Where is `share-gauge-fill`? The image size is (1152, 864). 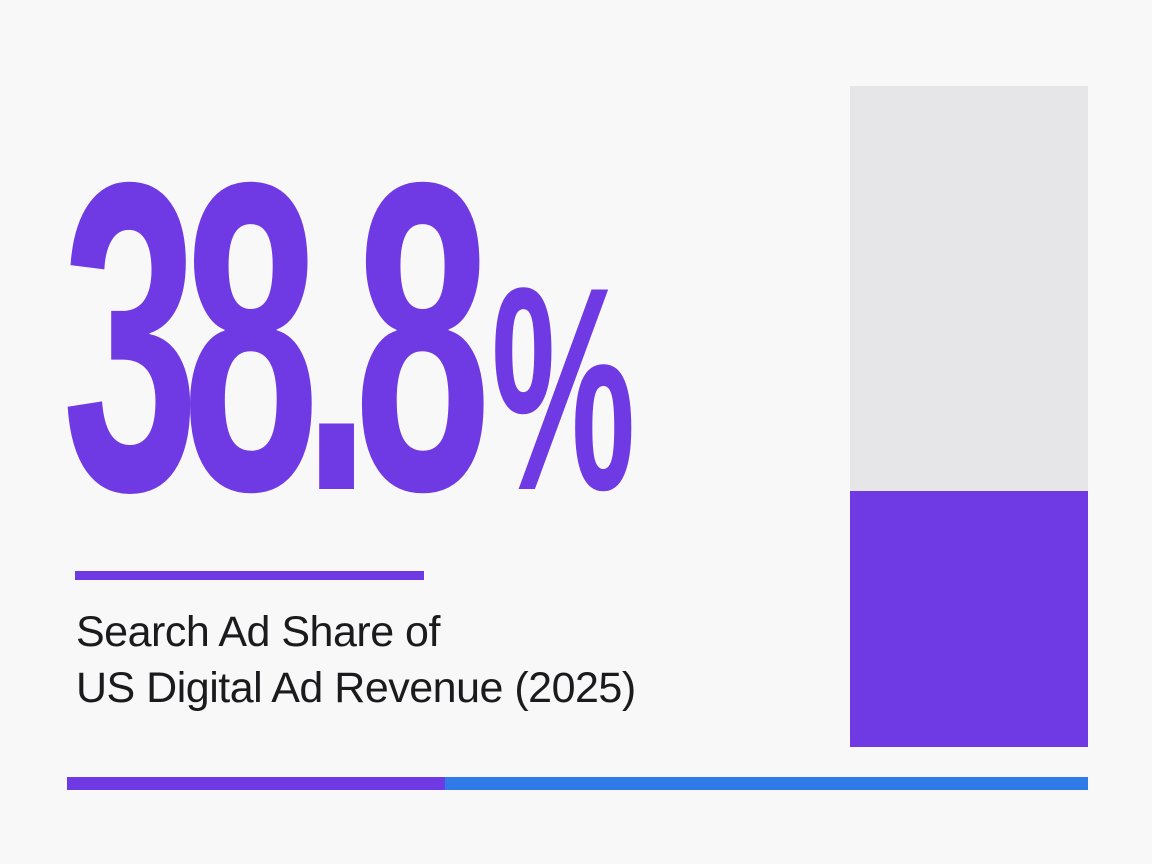
share-gauge-fill is located at coordinates (969, 618).